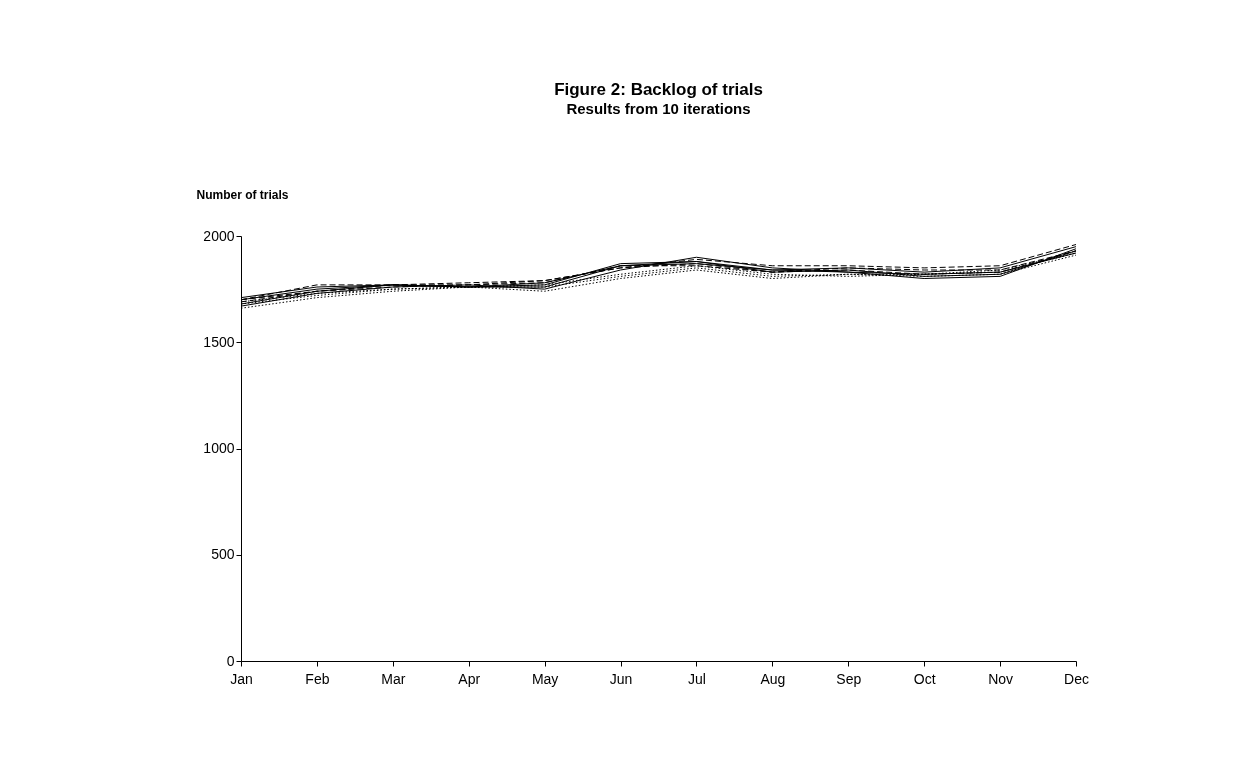 This screenshot has width=1256, height=762. What do you see at coordinates (545, 678) in the screenshot?
I see `x-tick-label: May` at bounding box center [545, 678].